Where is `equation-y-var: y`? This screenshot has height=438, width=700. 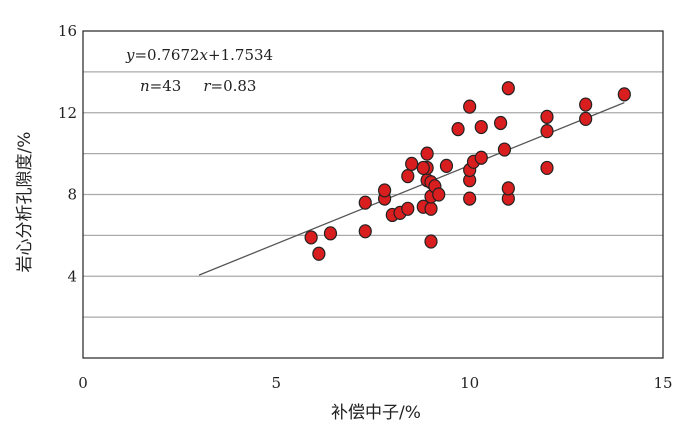 equation-y-var: y is located at coordinates (130, 55).